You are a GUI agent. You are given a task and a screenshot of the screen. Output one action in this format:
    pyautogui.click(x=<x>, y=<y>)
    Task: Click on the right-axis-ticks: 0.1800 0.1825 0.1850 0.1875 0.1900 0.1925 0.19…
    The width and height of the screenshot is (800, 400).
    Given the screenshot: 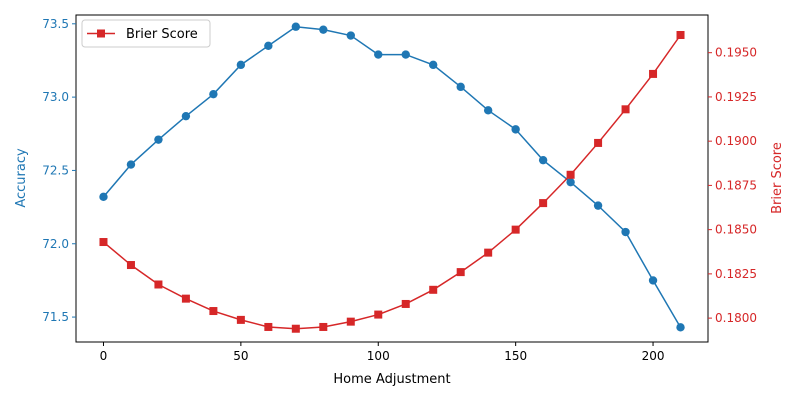 What is the action you would take?
    pyautogui.click(x=732, y=185)
    